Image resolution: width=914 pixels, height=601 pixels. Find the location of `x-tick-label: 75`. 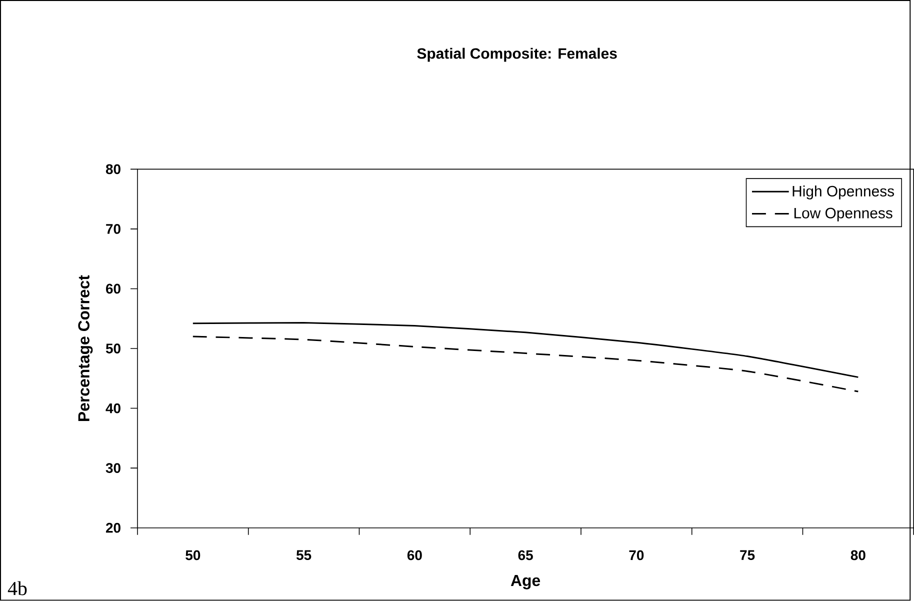

x-tick-label: 75 is located at coordinates (747, 555).